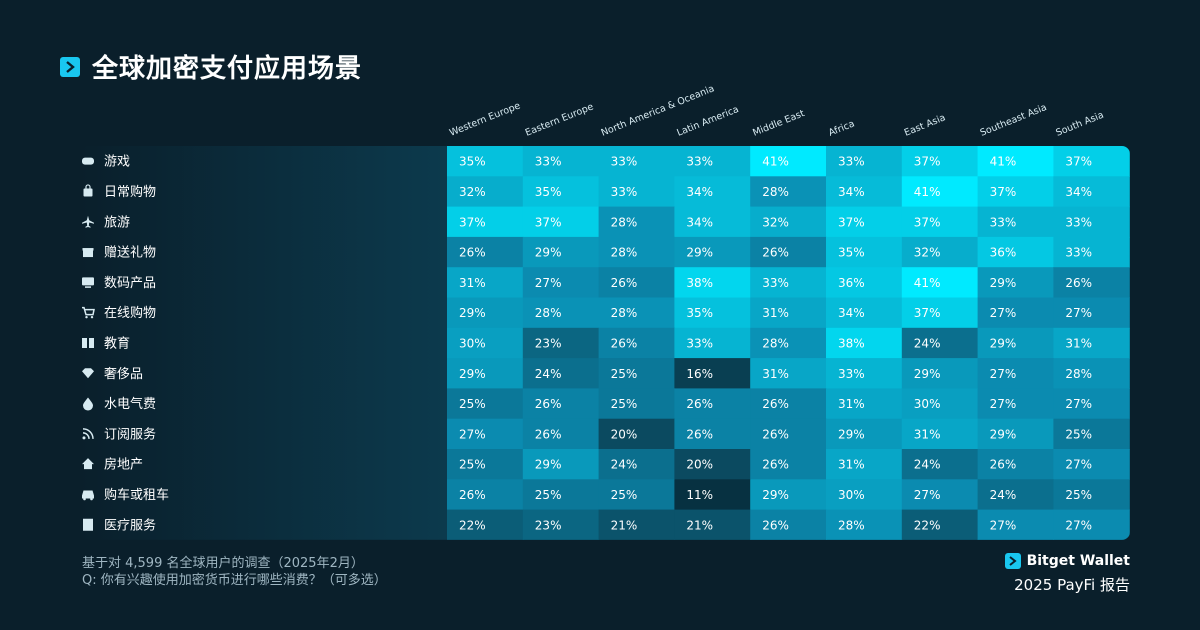 The width and height of the screenshot is (1200, 630). What do you see at coordinates (88, 282) in the screenshot?
I see `monitor-icon` at bounding box center [88, 282].